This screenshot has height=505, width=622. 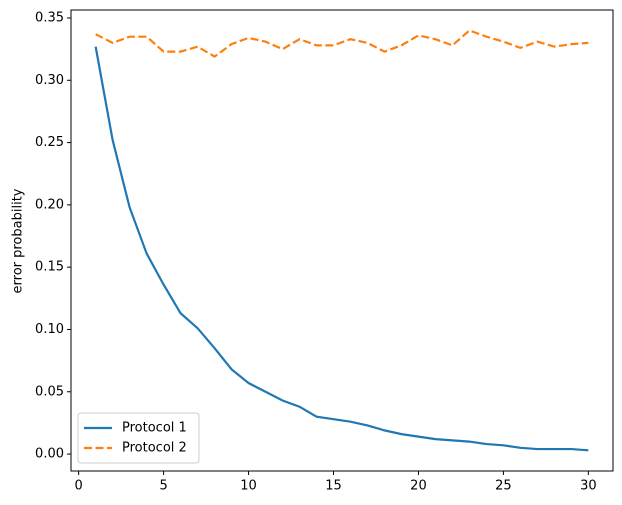 What do you see at coordinates (49, 204) in the screenshot?
I see `y-tick-label: 0.20` at bounding box center [49, 204].